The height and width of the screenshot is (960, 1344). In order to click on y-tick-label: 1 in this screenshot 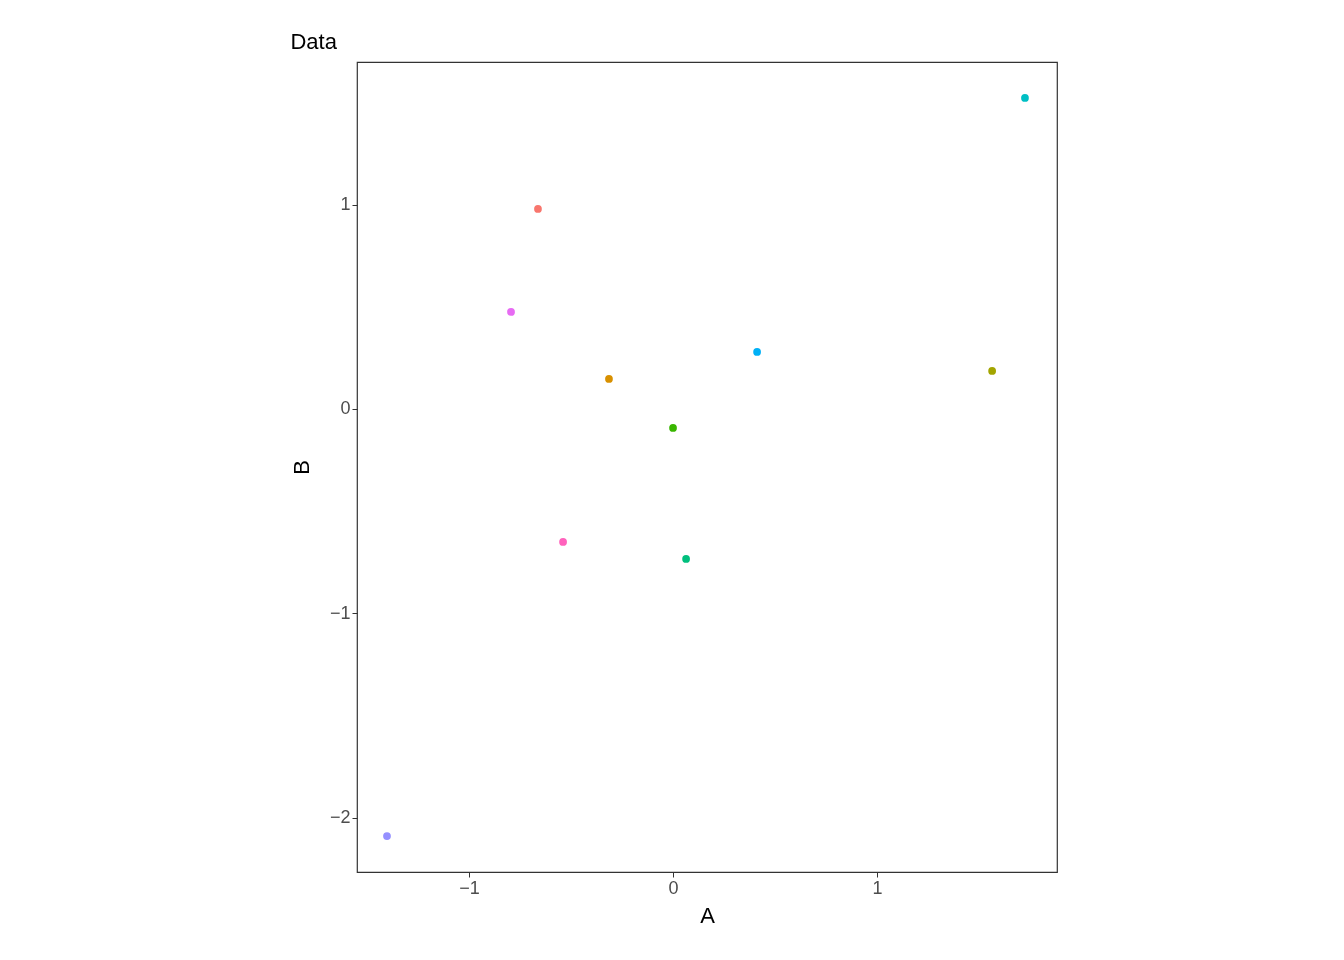, I will do `click(345, 204)`.